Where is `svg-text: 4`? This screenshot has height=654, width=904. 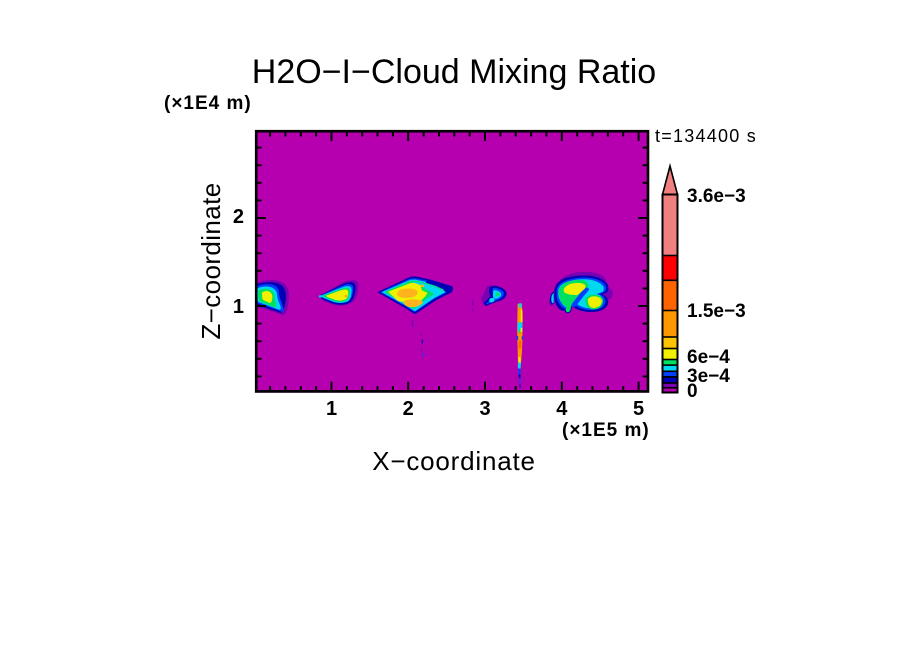 svg-text: 4 is located at coordinates (562, 409).